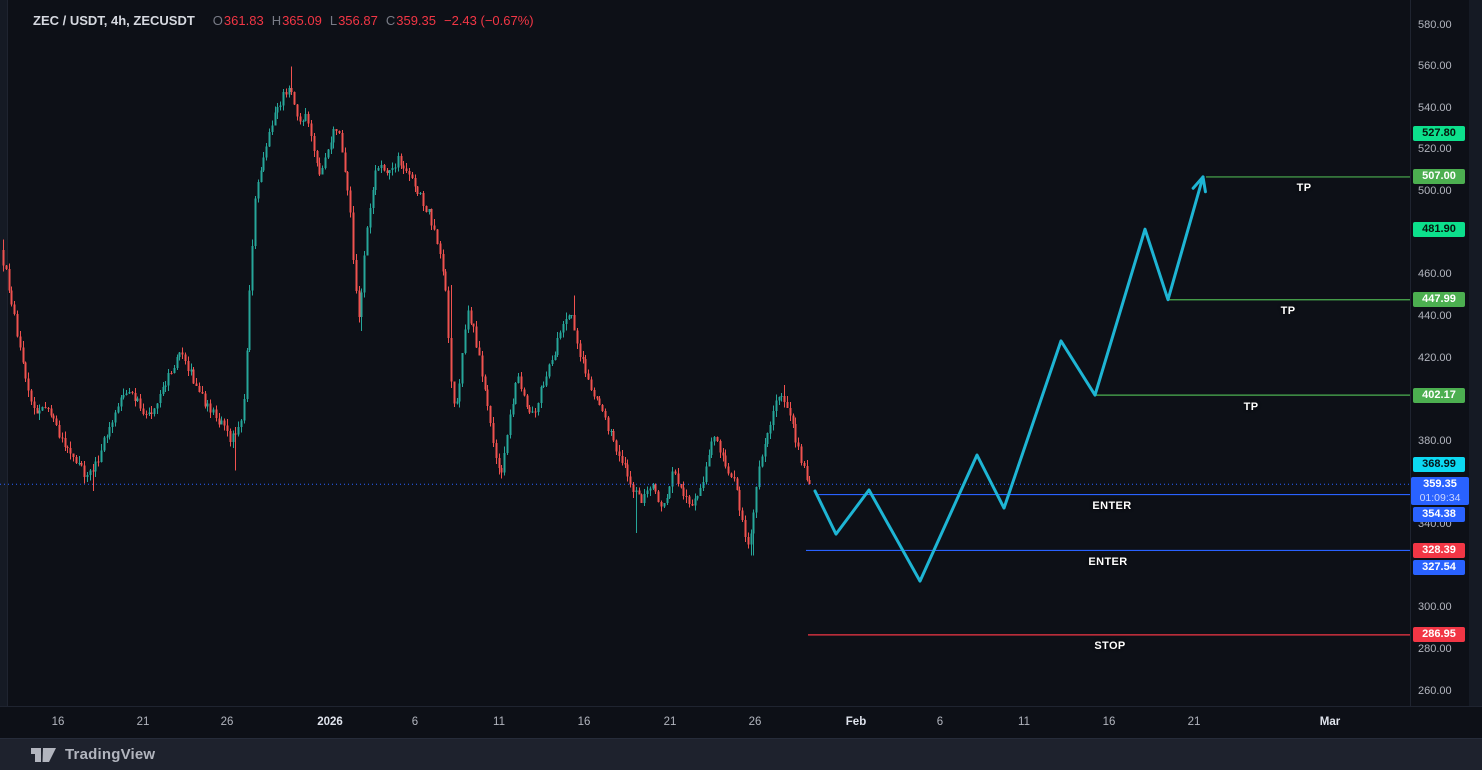 The image size is (1482, 770). I want to click on price-axis-gutter, so click(1475, 353).